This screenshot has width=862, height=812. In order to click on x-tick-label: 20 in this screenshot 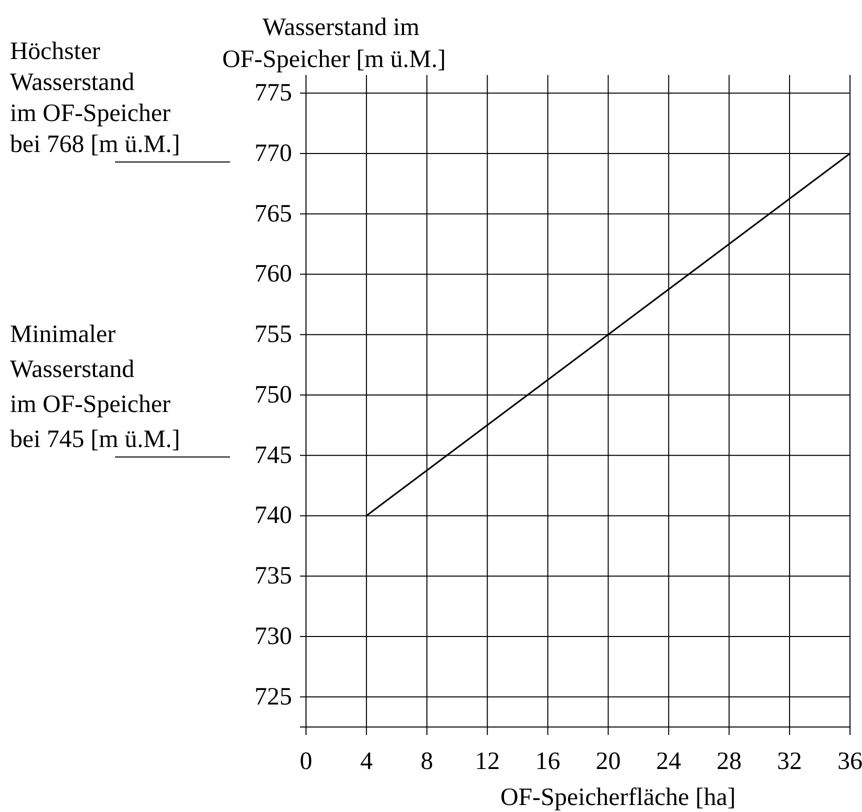, I will do `click(608, 761)`.